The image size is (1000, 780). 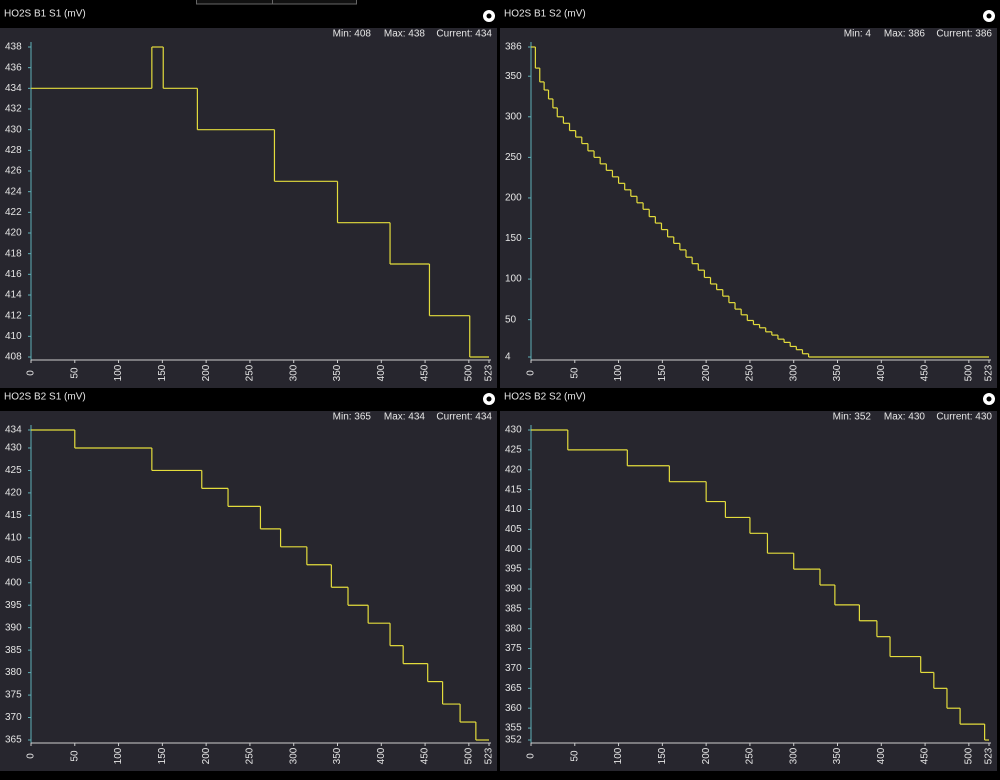 I want to click on y-tick-label: 300, so click(x=513, y=116).